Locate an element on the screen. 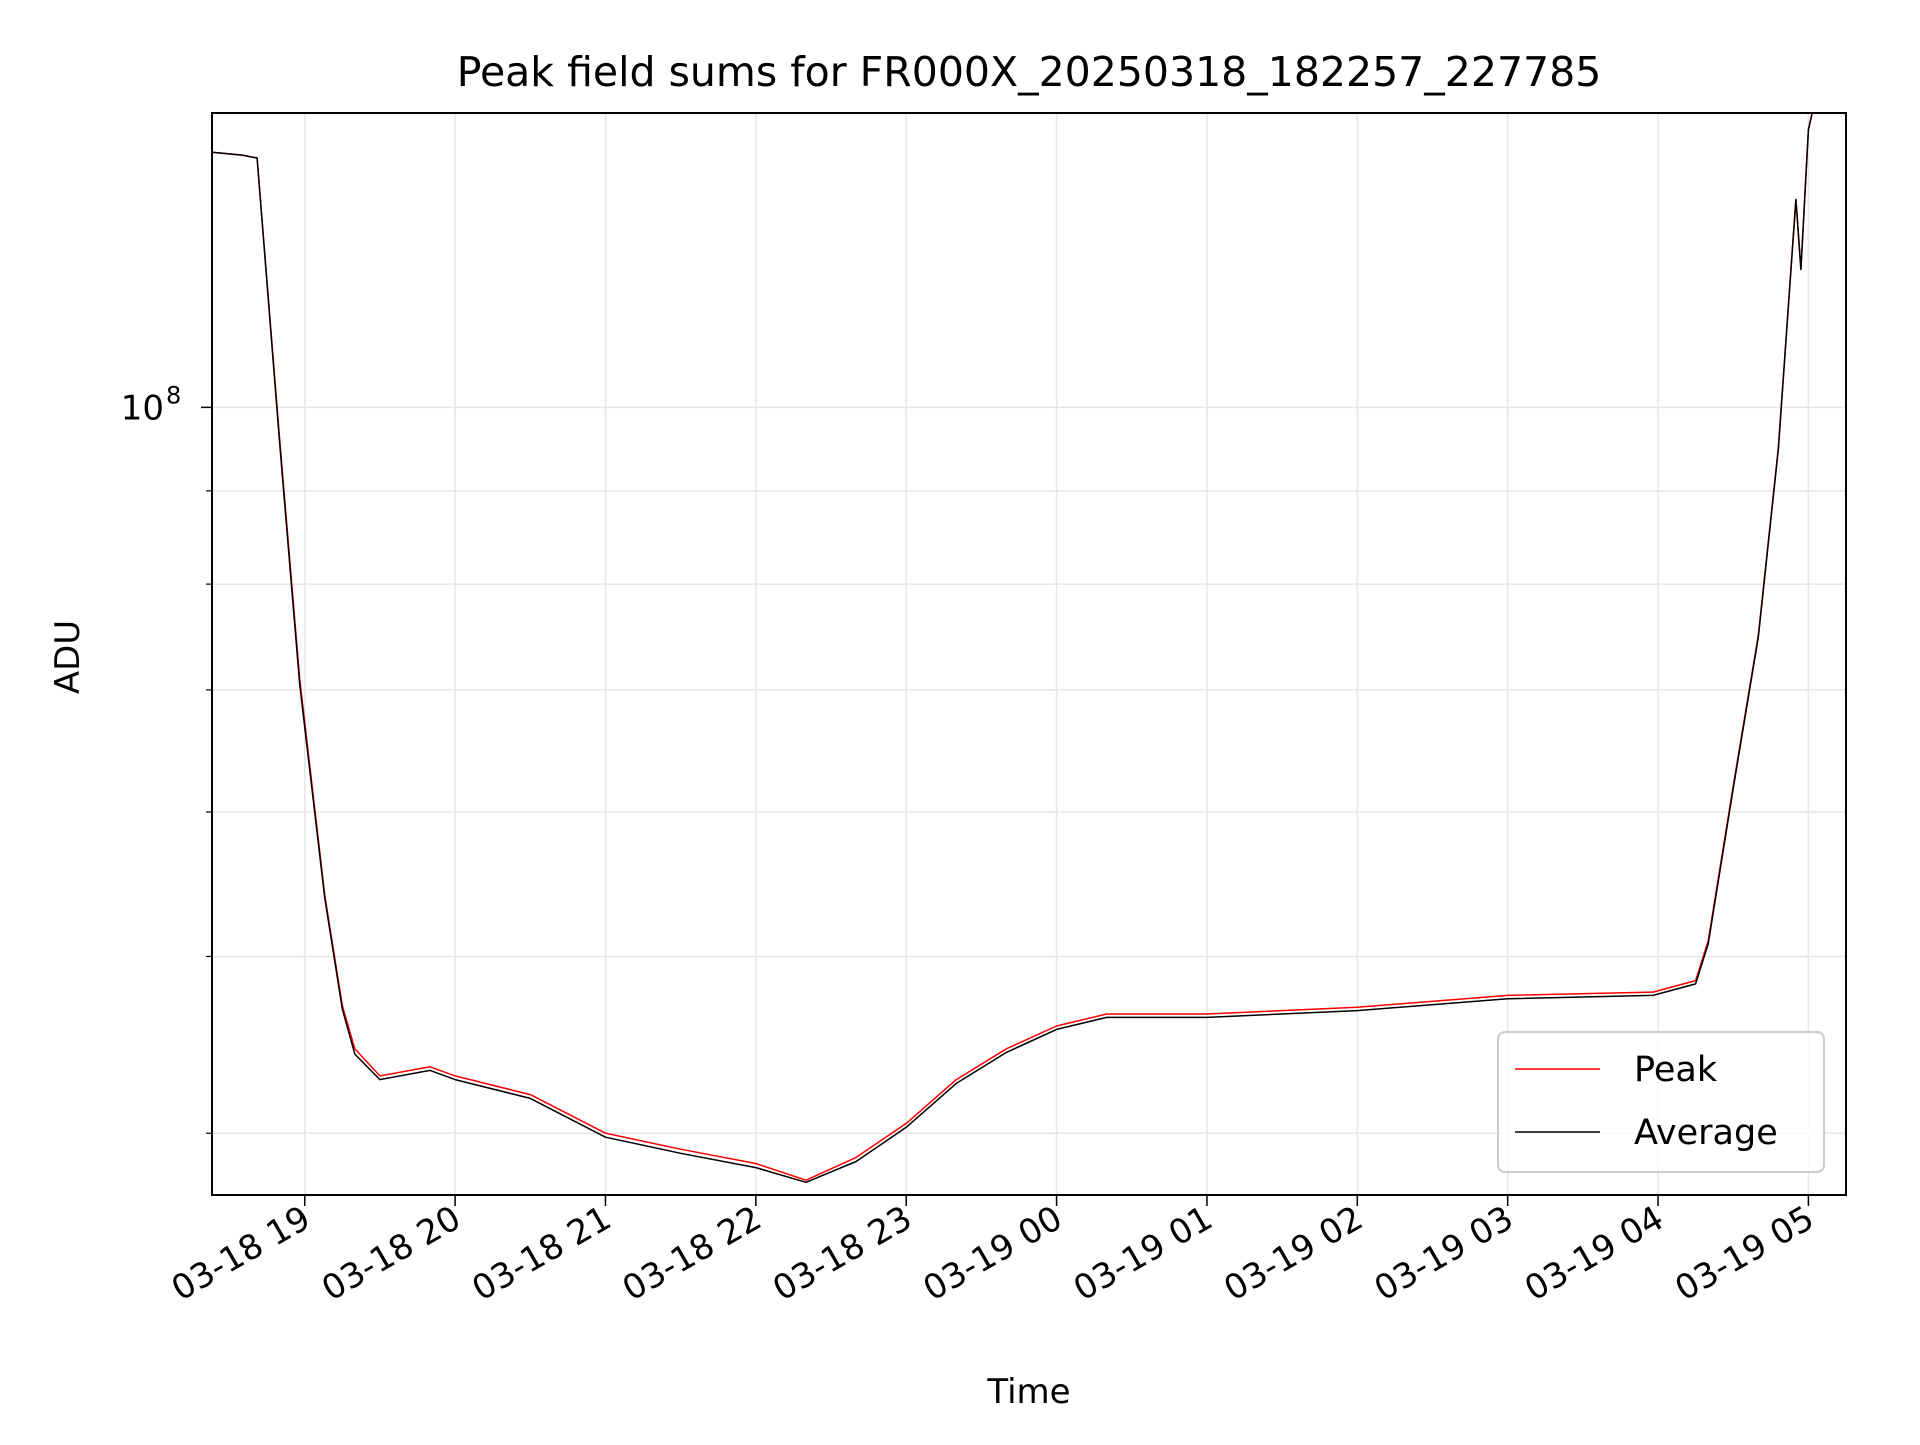 This screenshot has width=1920, height=1445. y-axis-label: ADU is located at coordinates (68, 657).